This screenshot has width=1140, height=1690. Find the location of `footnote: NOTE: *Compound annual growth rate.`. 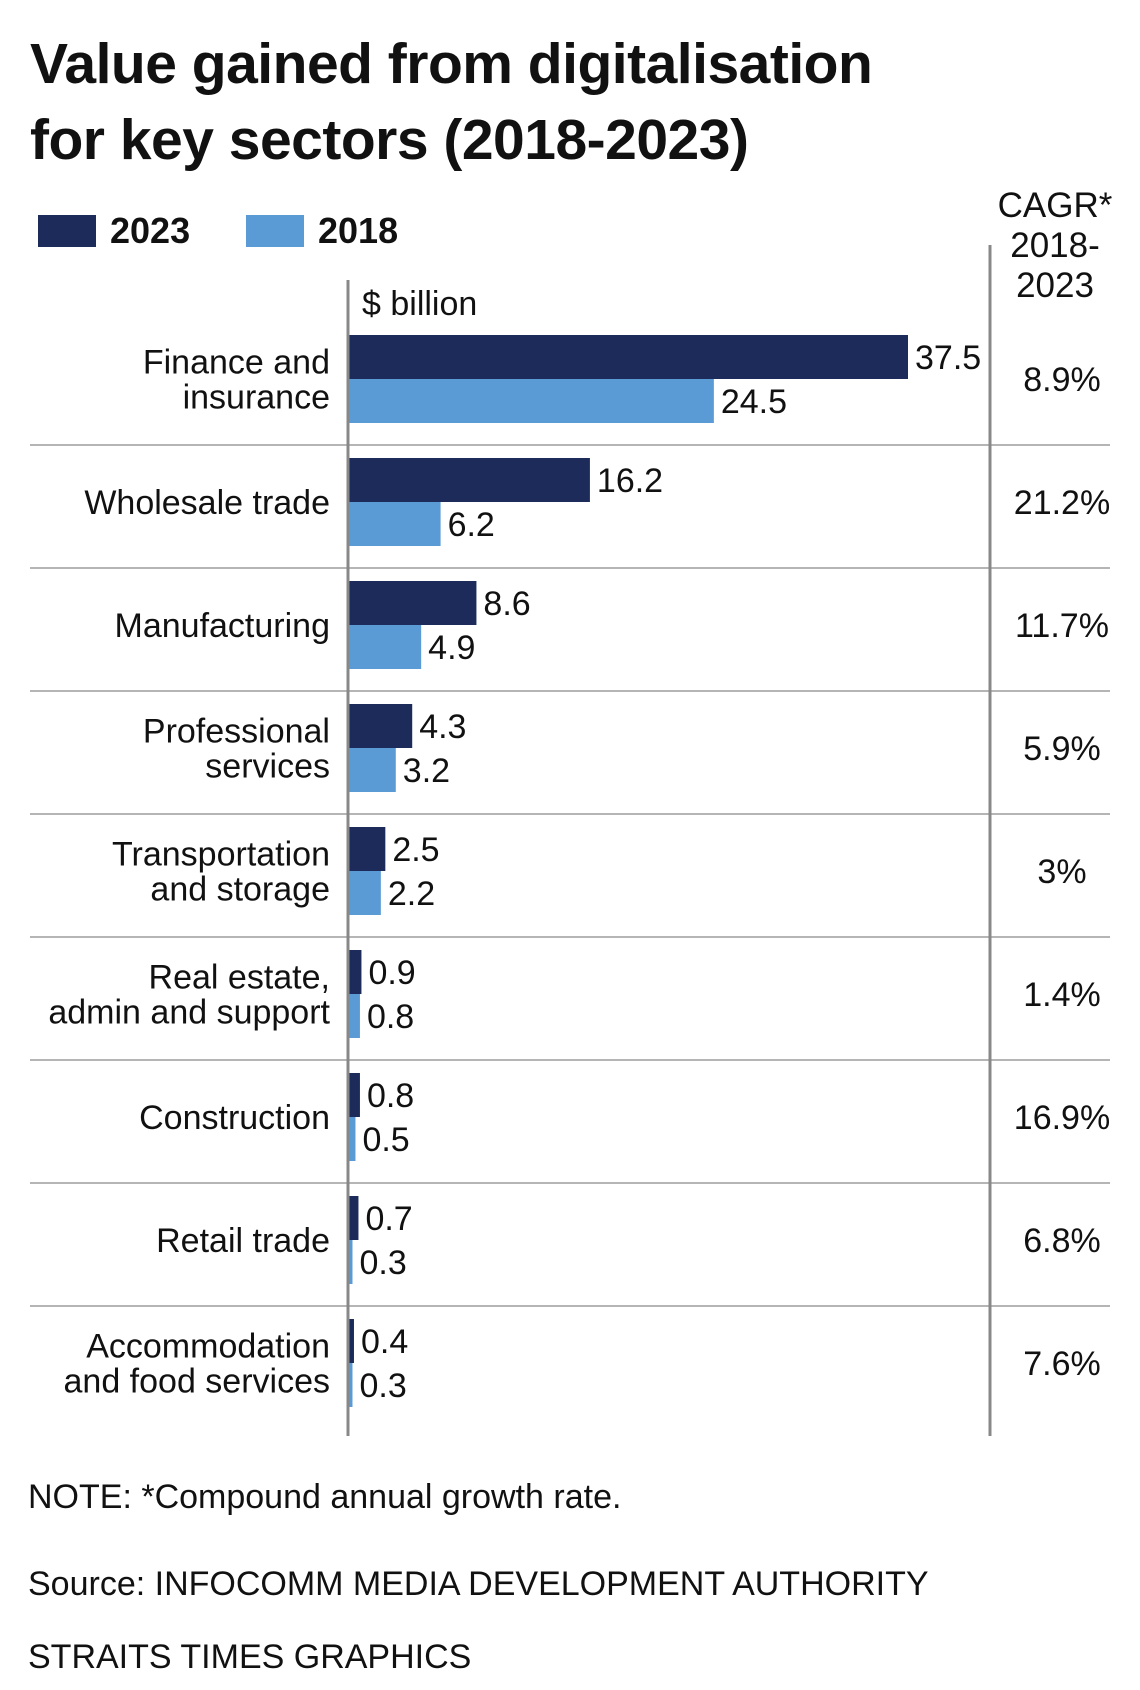

footnote: NOTE: *Compound annual growth rate. is located at coordinates (325, 1497).